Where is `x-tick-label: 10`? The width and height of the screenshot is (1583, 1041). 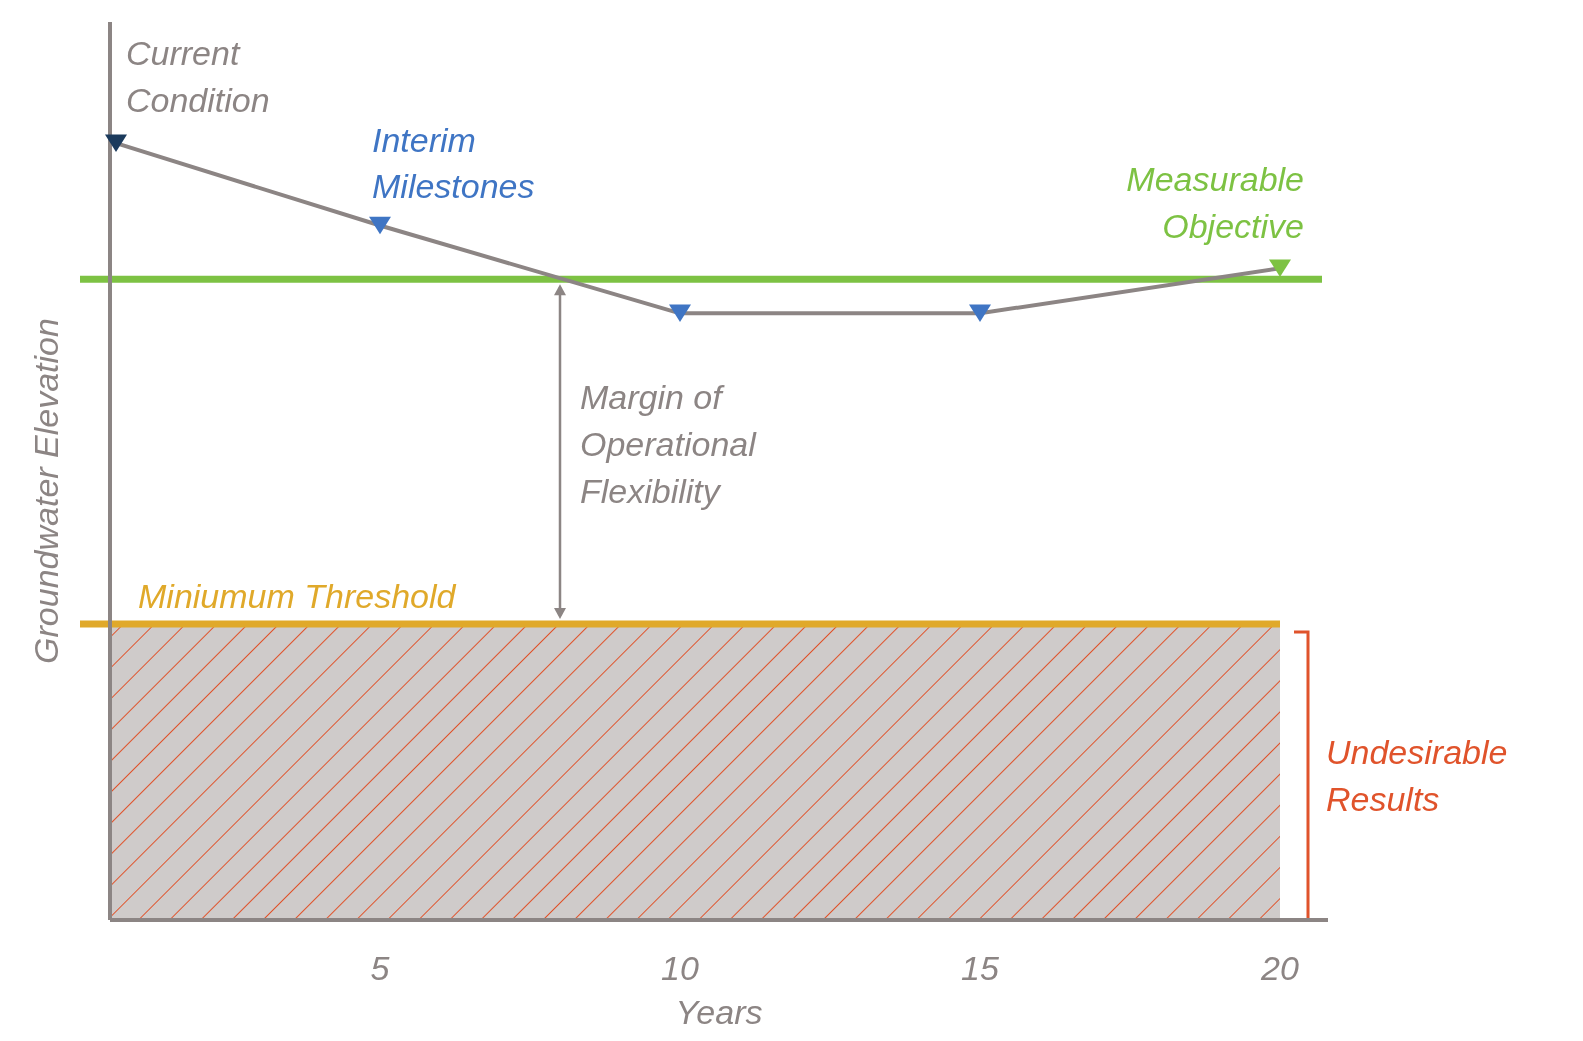 x-tick-label: 10 is located at coordinates (680, 968).